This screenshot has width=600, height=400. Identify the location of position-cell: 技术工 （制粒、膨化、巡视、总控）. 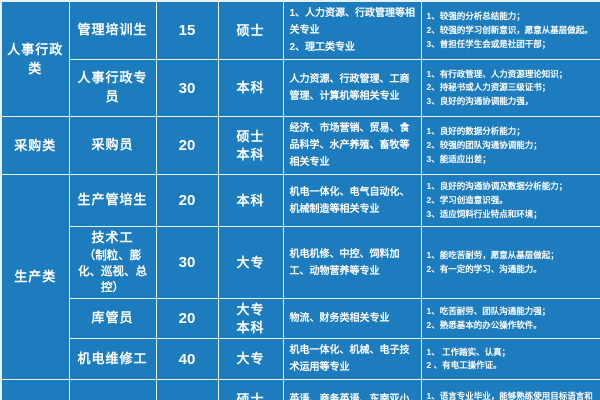
(112, 262).